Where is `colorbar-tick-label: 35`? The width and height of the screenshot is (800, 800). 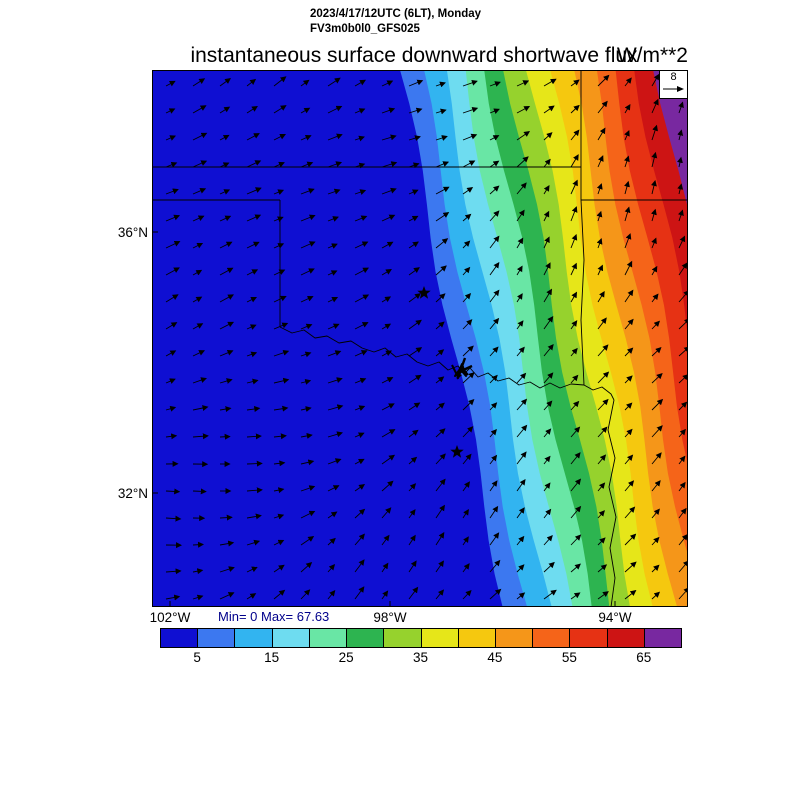 colorbar-tick-label: 35 is located at coordinates (420, 657).